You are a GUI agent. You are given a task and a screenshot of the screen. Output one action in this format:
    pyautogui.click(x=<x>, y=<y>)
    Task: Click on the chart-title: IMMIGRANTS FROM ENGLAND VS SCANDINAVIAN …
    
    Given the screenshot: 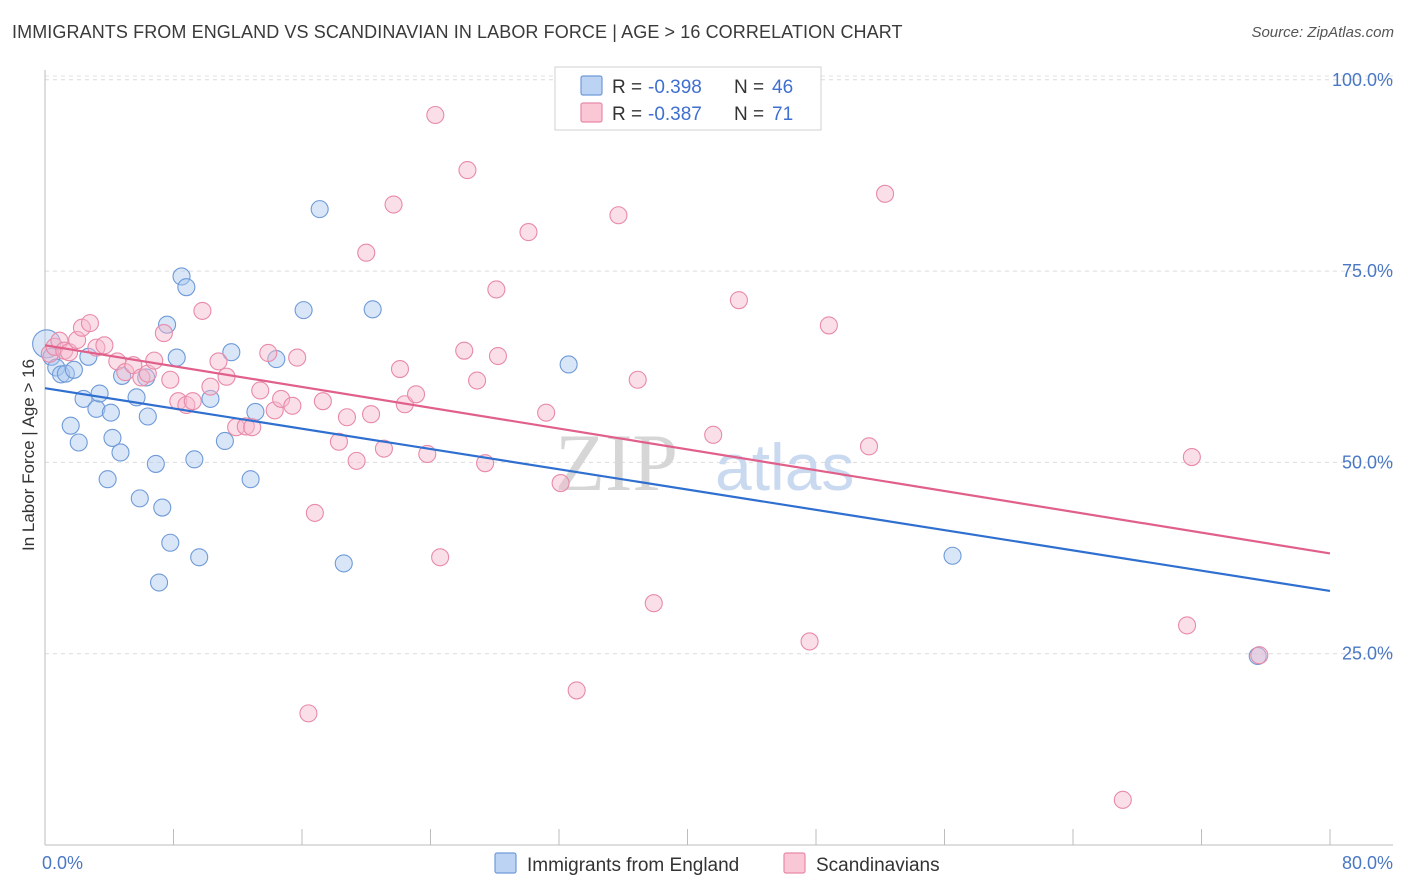 What is the action you would take?
    pyautogui.click(x=457, y=32)
    